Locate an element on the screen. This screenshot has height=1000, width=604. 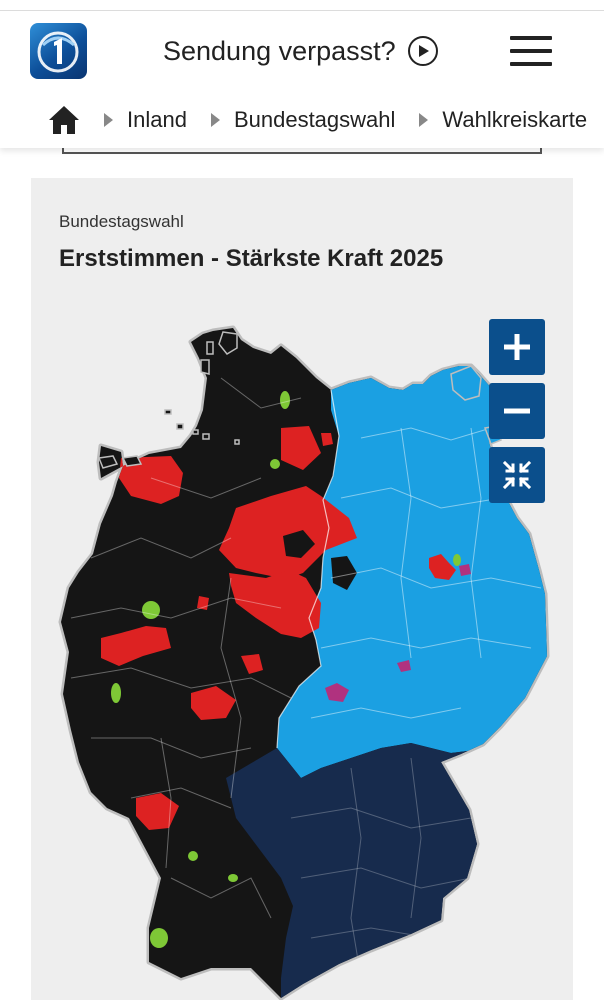
breadcrumb: Inland Bundestagswahl Wahlkreiskarte is located at coordinates (317, 120).